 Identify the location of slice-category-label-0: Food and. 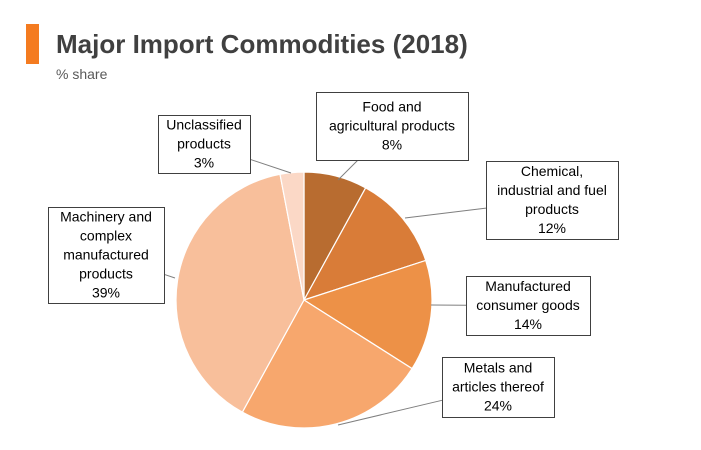
(391, 107).